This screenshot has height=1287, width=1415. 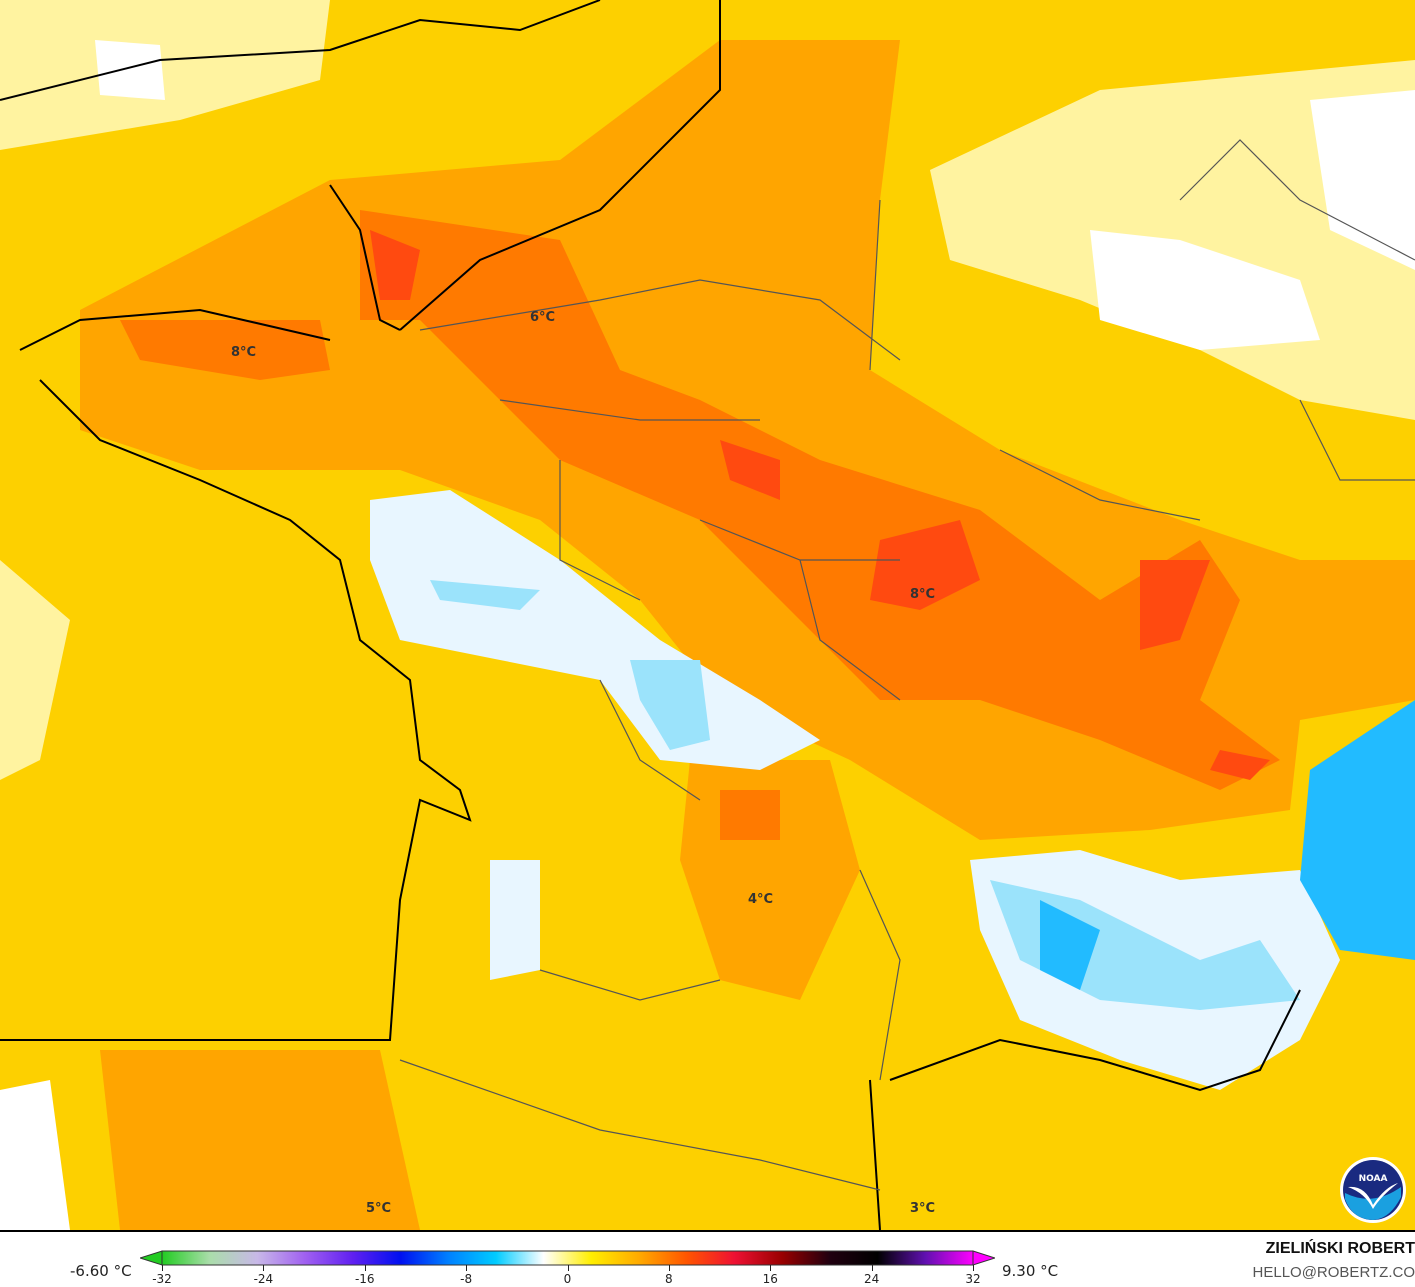 What do you see at coordinates (1030, 1271) in the screenshot?
I see `max-value: 9.30 °C` at bounding box center [1030, 1271].